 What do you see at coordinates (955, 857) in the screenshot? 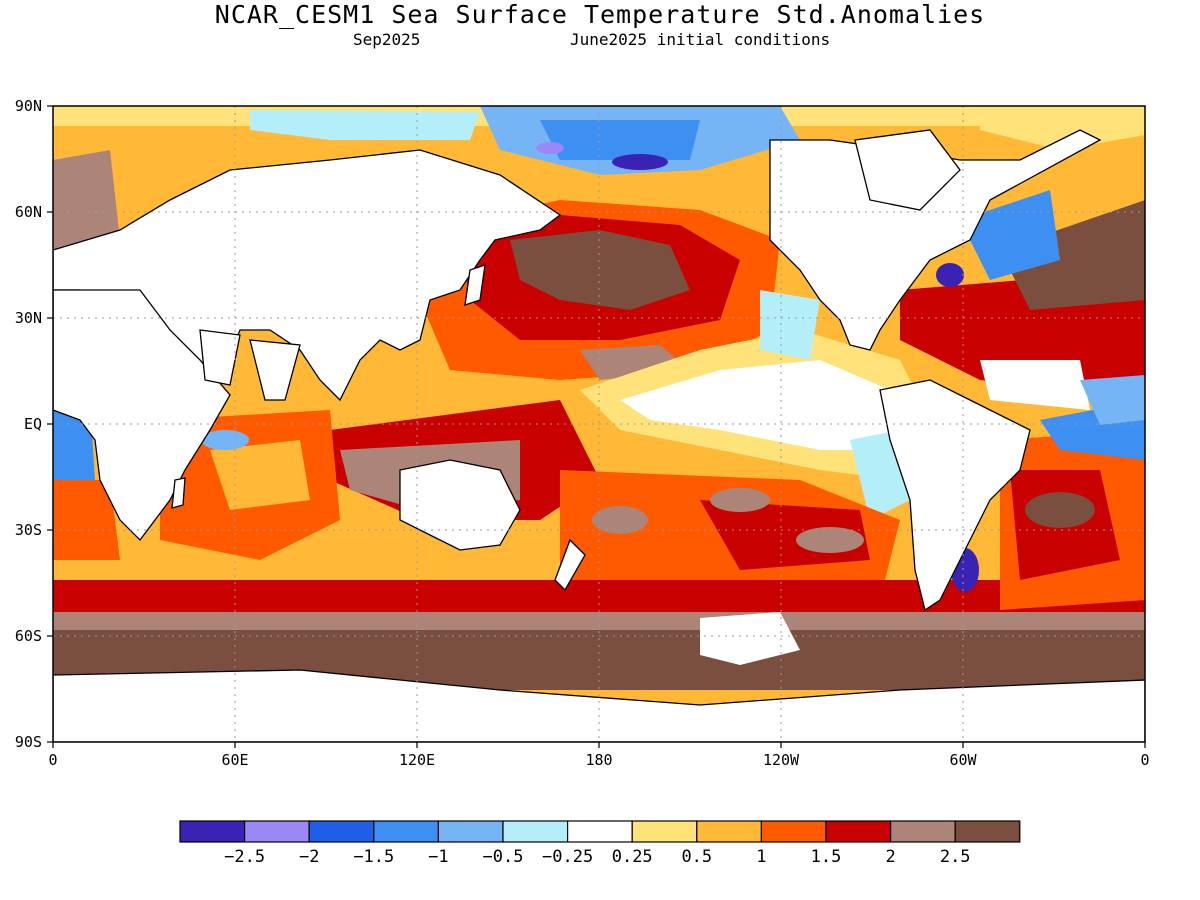
I see `legend-tick-label: 2.5` at bounding box center [955, 857].